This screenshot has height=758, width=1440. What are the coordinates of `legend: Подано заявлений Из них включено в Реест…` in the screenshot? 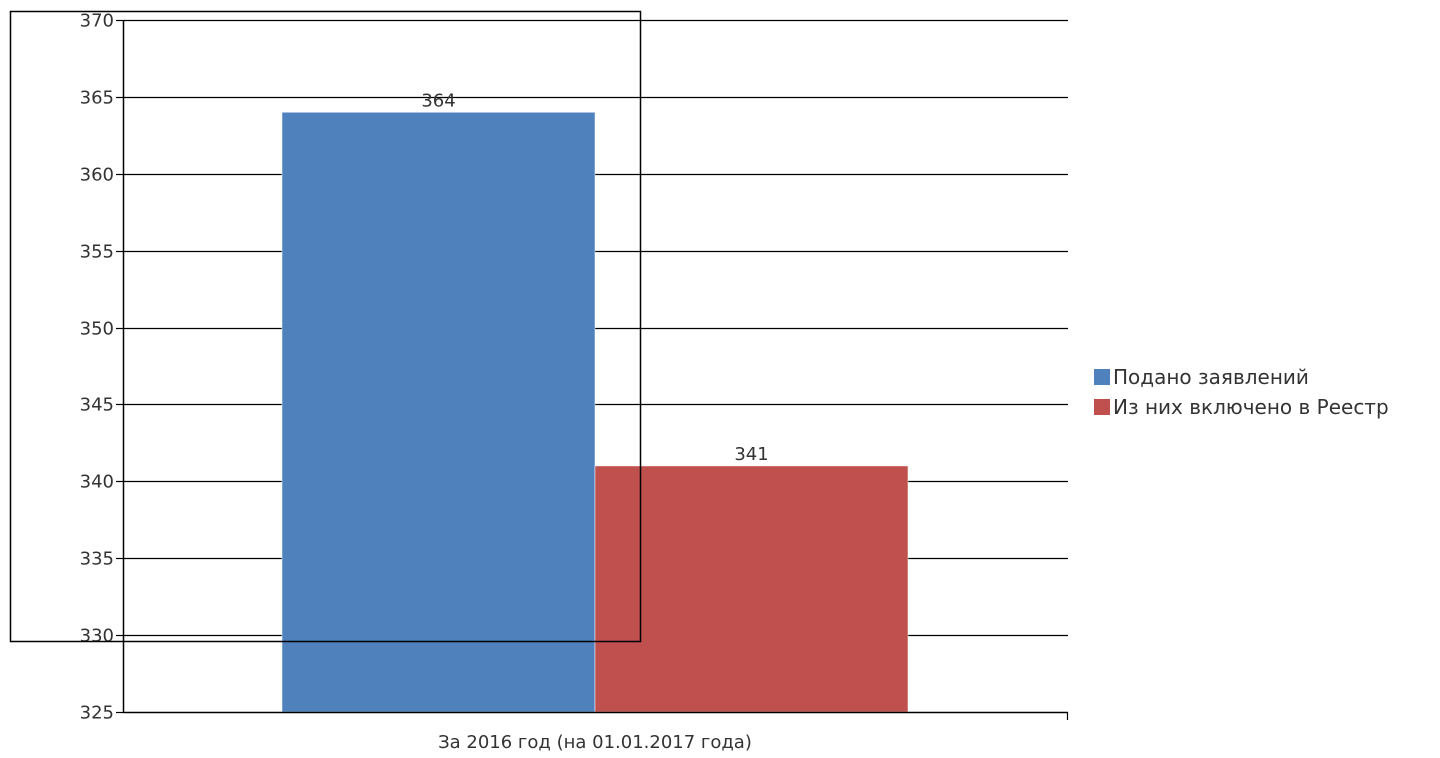 It's located at (1241, 392).